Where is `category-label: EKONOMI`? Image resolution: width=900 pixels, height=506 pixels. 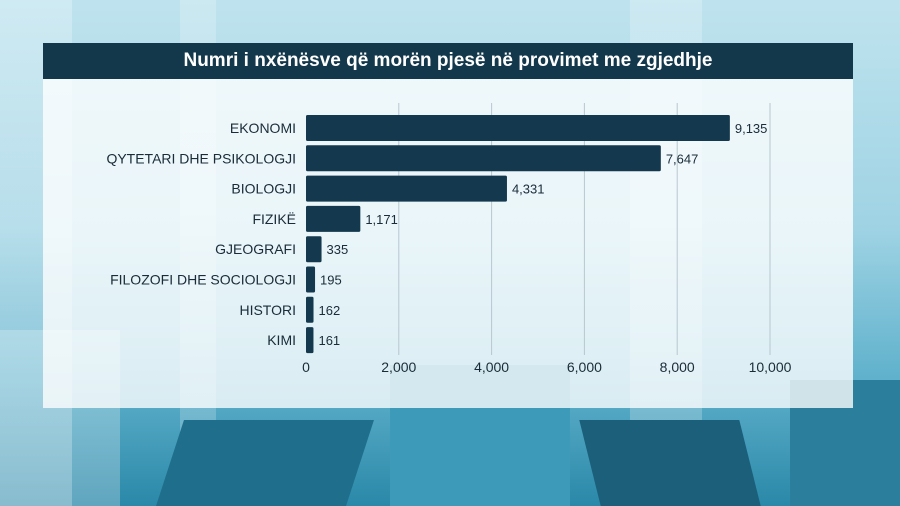
category-label: EKONOMI is located at coordinates (263, 128).